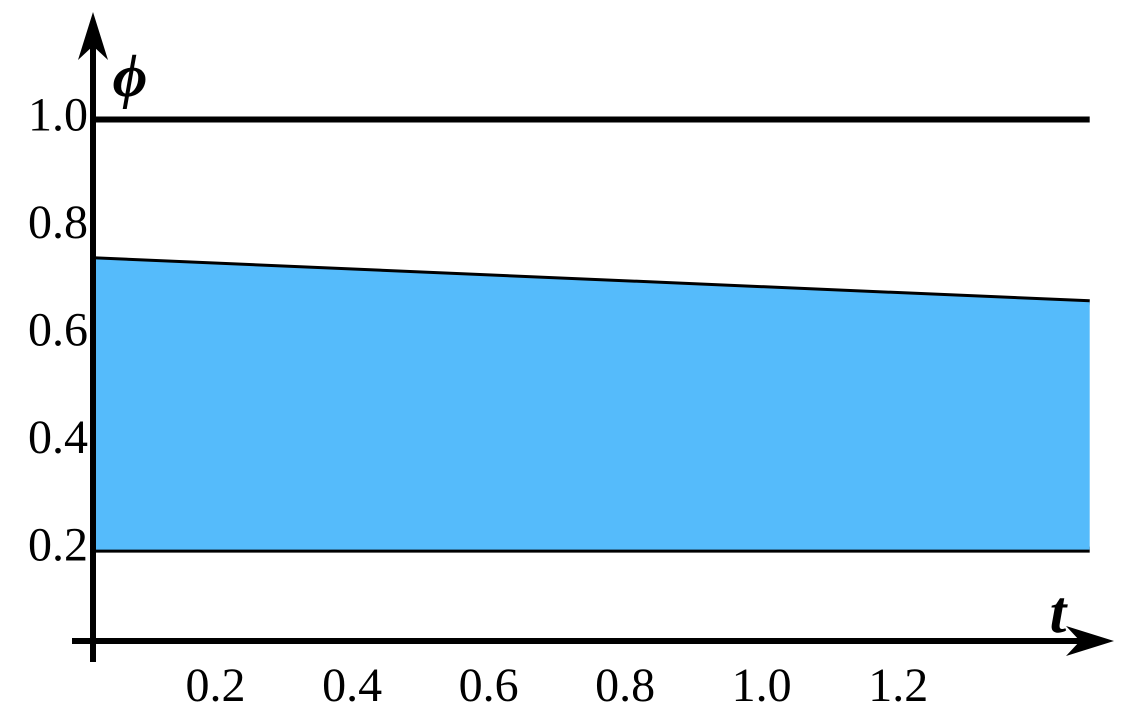 This screenshot has height=726, width=1130. Describe the element at coordinates (58, 545) in the screenshot. I see `y-tick-label: 0.2` at that location.